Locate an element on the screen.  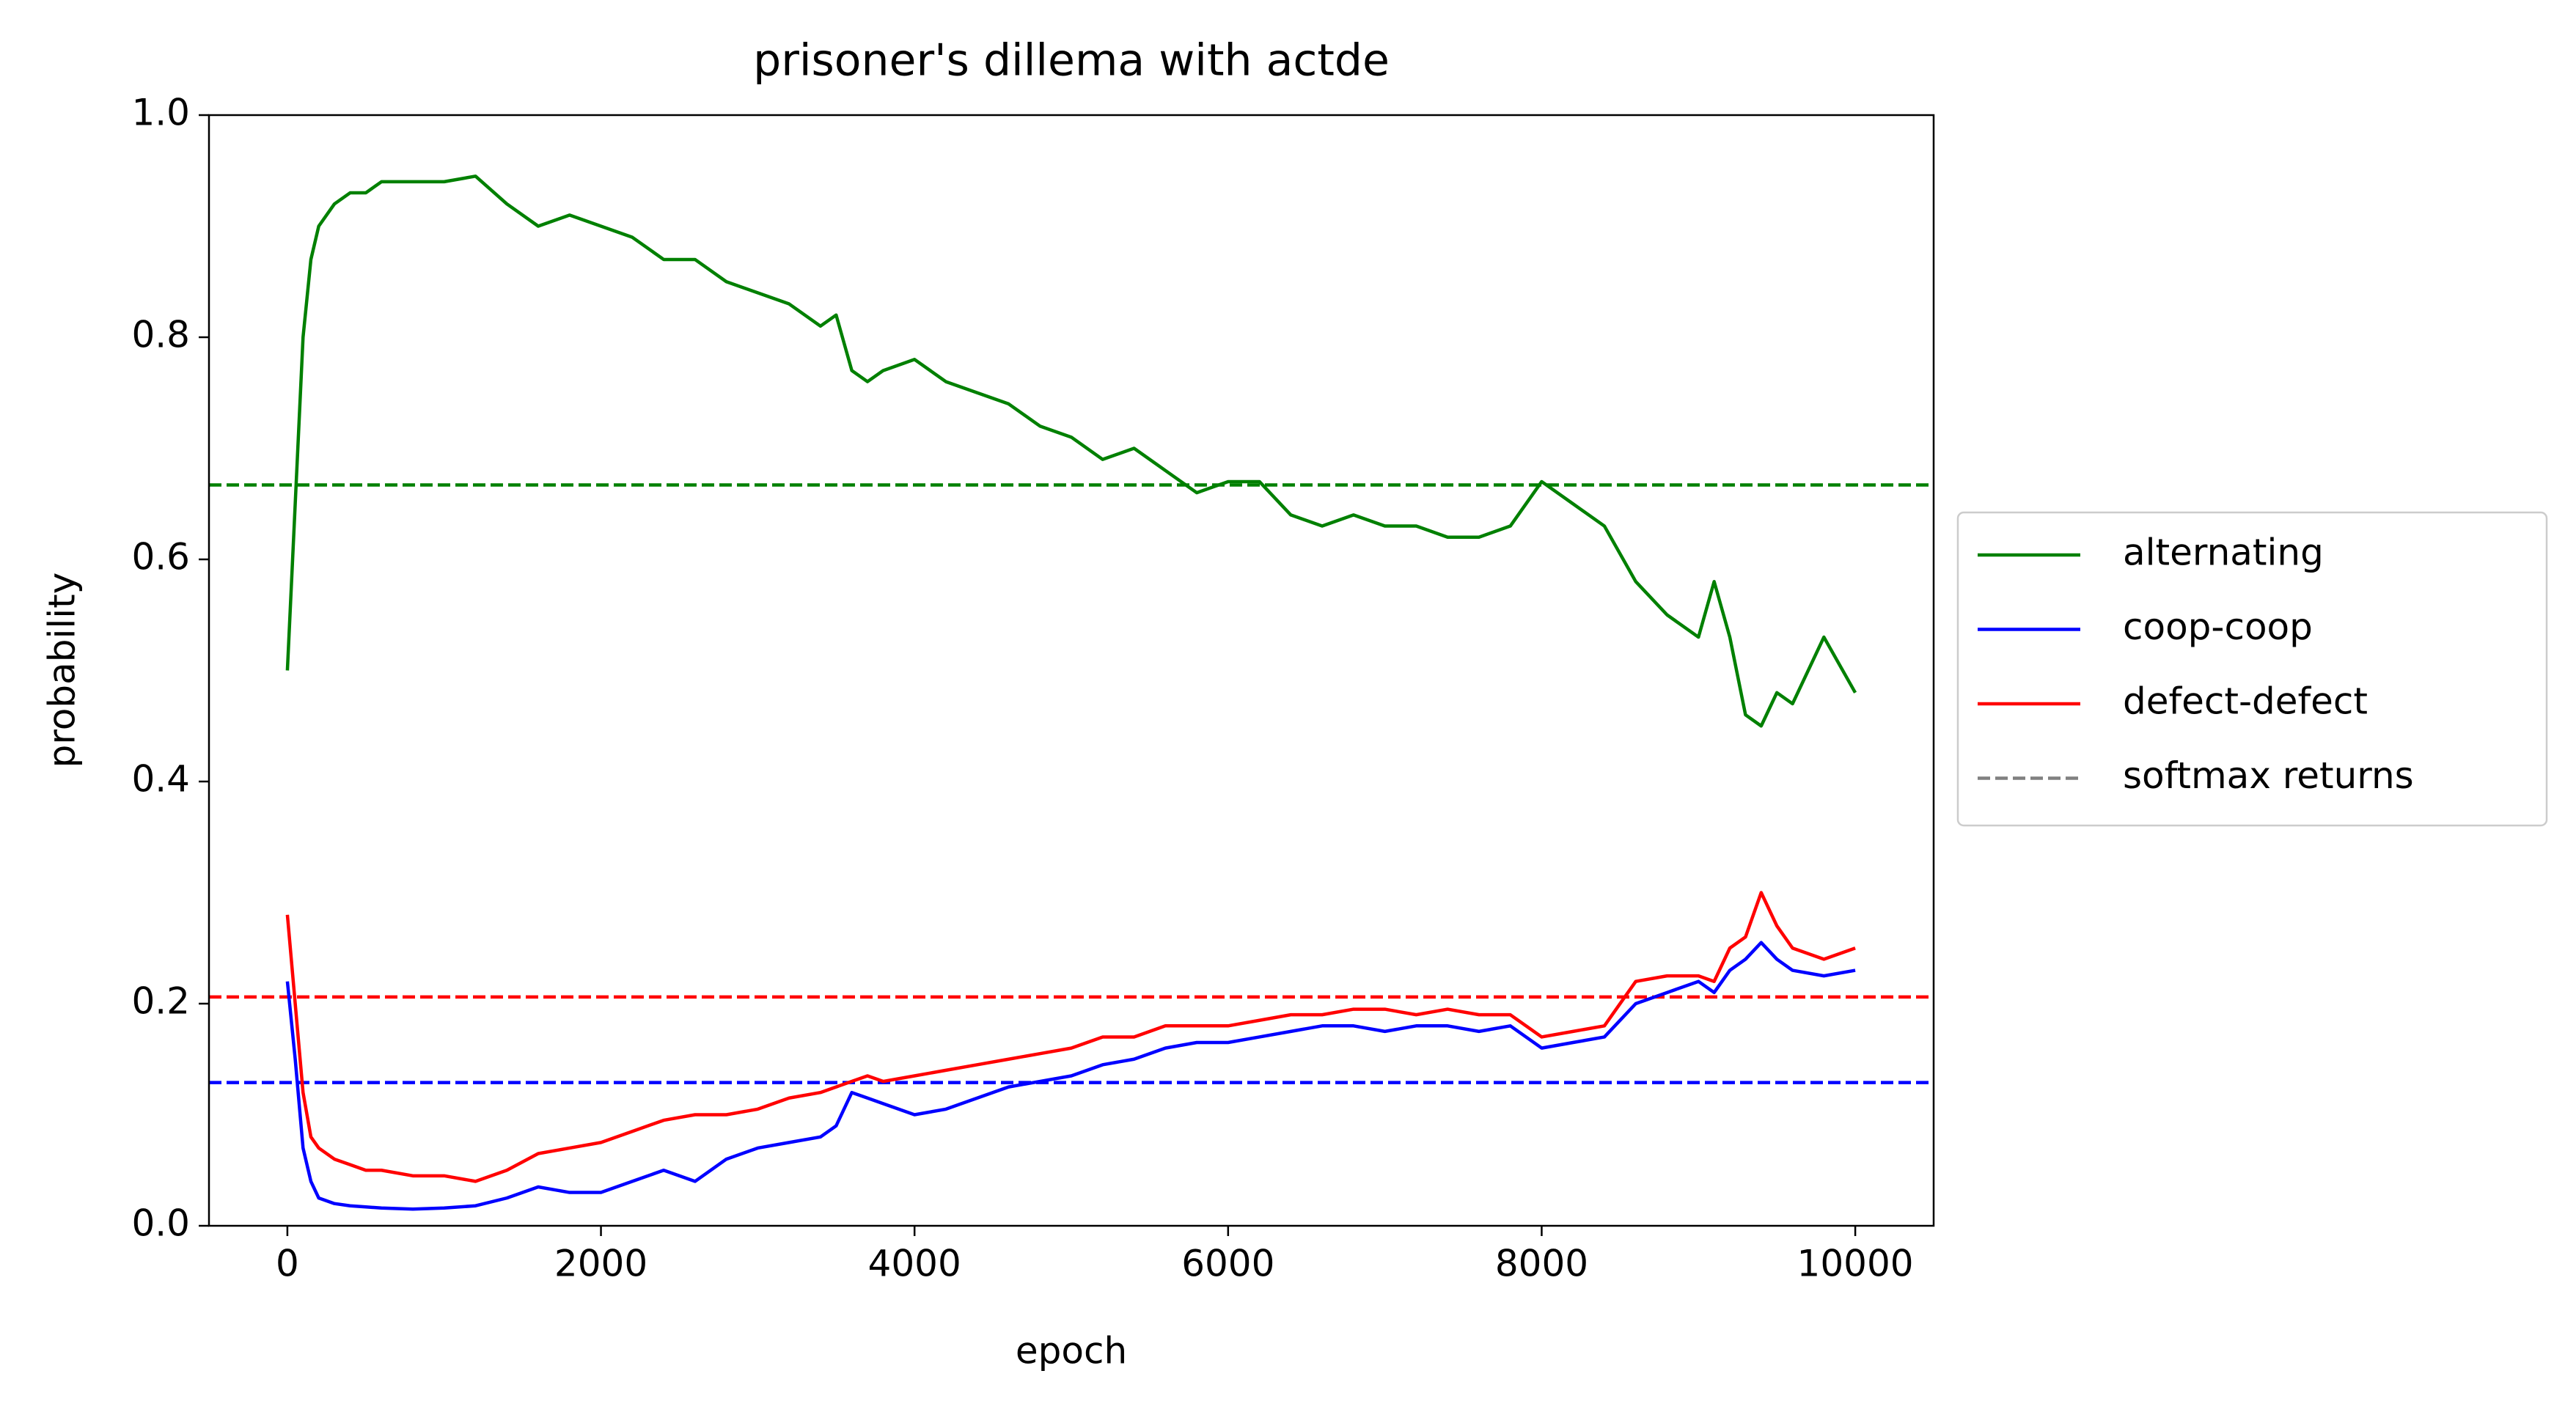
x-tick-label: 6000 is located at coordinates (1228, 1264).